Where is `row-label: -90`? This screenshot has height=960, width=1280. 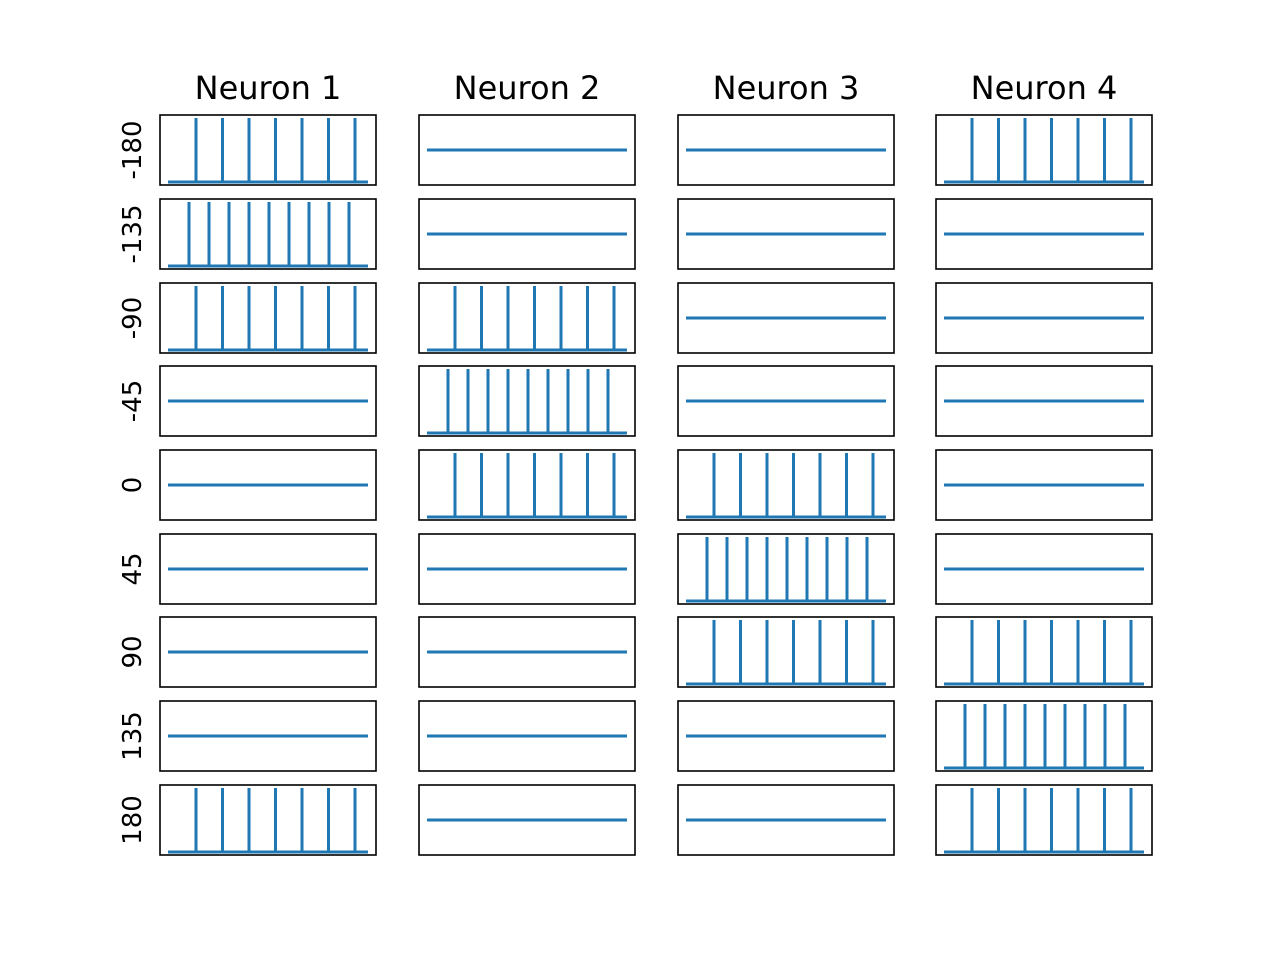 row-label: -90 is located at coordinates (133, 318).